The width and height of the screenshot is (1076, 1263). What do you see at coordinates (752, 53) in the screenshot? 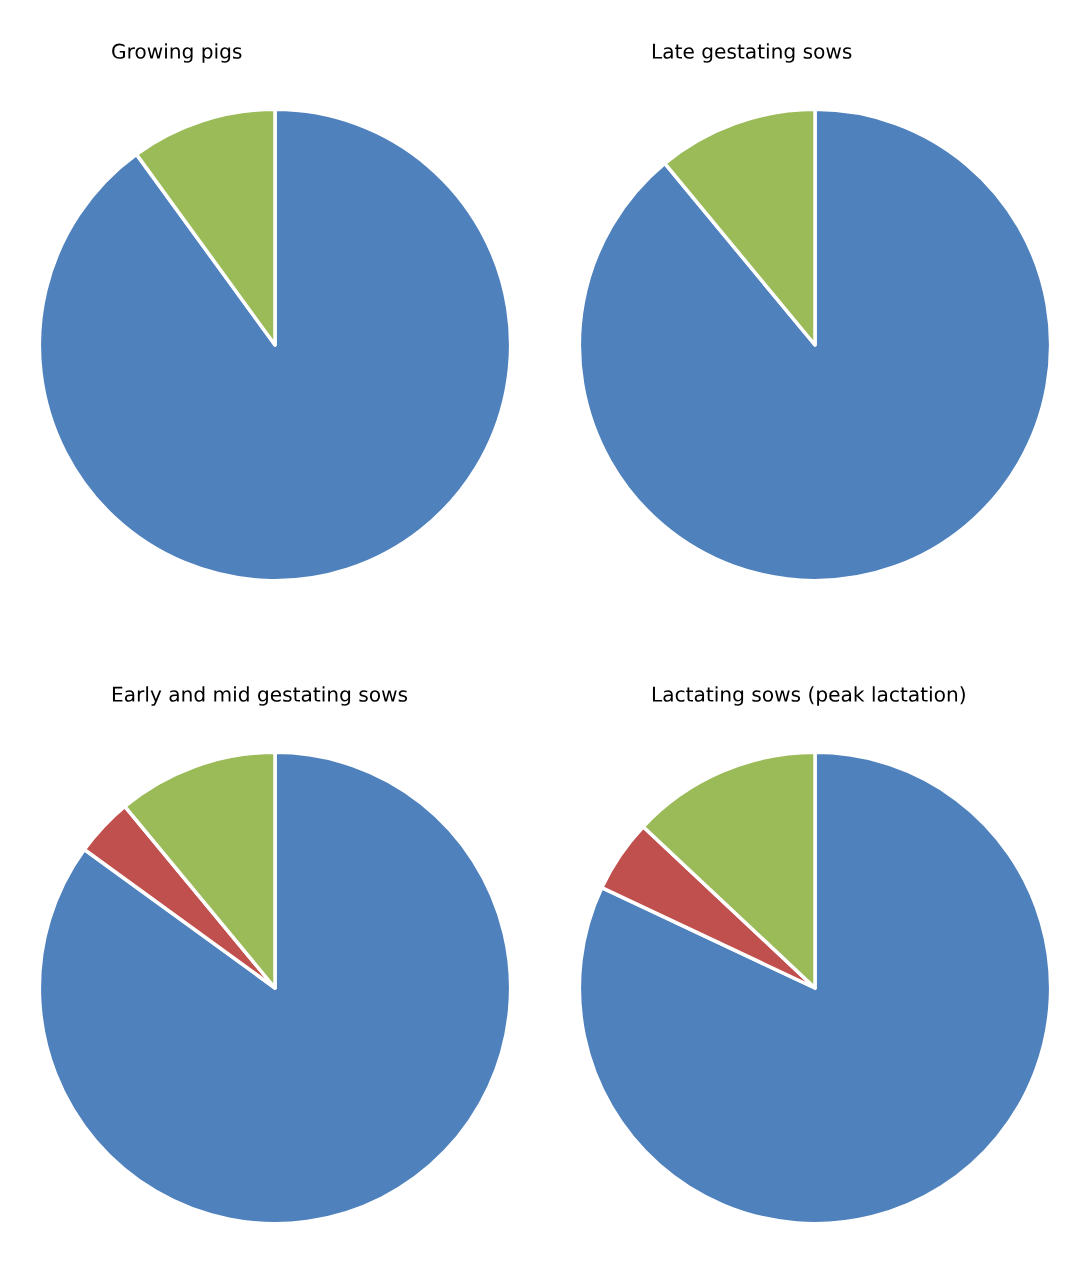
I see `chart-title: Late gestating sows` at bounding box center [752, 53].